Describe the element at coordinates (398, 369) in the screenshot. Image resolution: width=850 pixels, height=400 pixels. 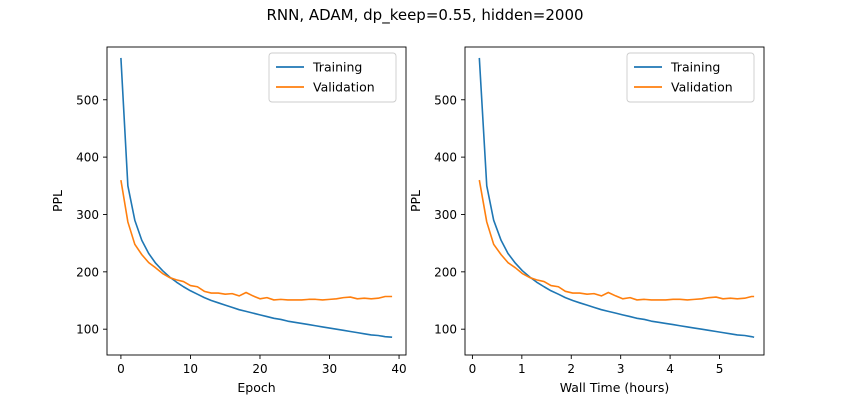
I see `x-tick-label: 40` at that location.